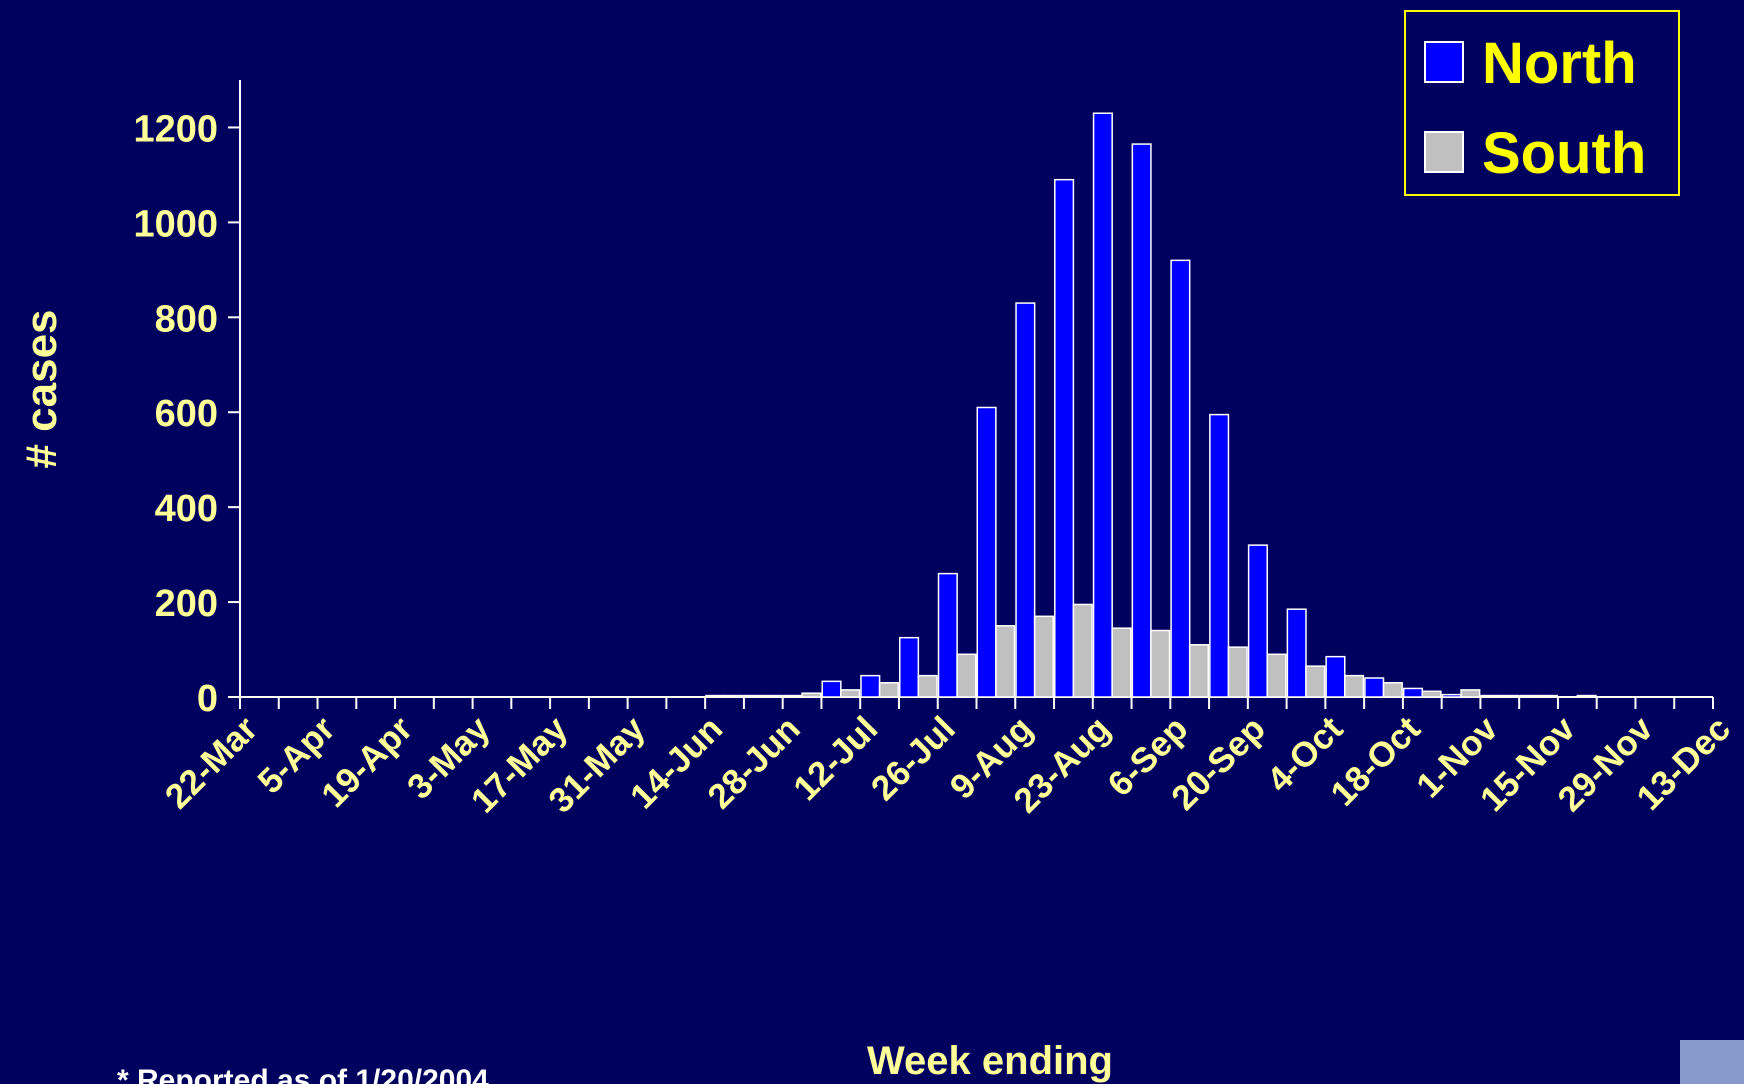 This screenshot has height=1084, width=1744. What do you see at coordinates (1559, 63) in the screenshot?
I see `legend-label: North` at bounding box center [1559, 63].